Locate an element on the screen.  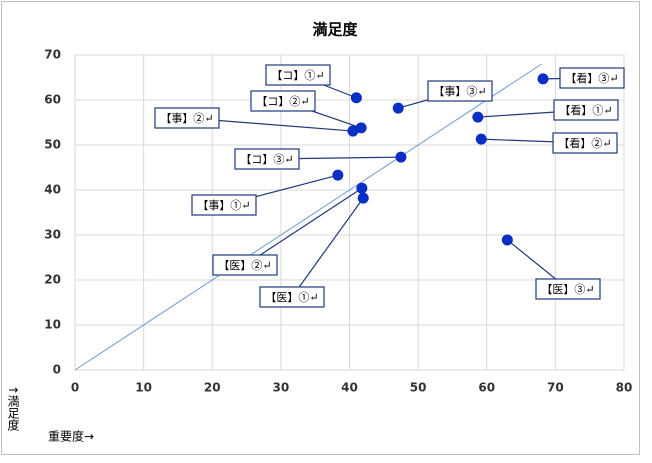
point-label: 【医】①↵ is located at coordinates (291, 297).